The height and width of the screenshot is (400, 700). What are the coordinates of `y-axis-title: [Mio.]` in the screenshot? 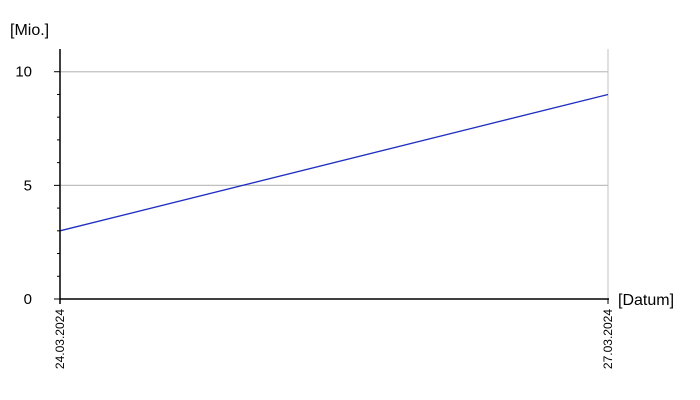 It's located at (29, 30).